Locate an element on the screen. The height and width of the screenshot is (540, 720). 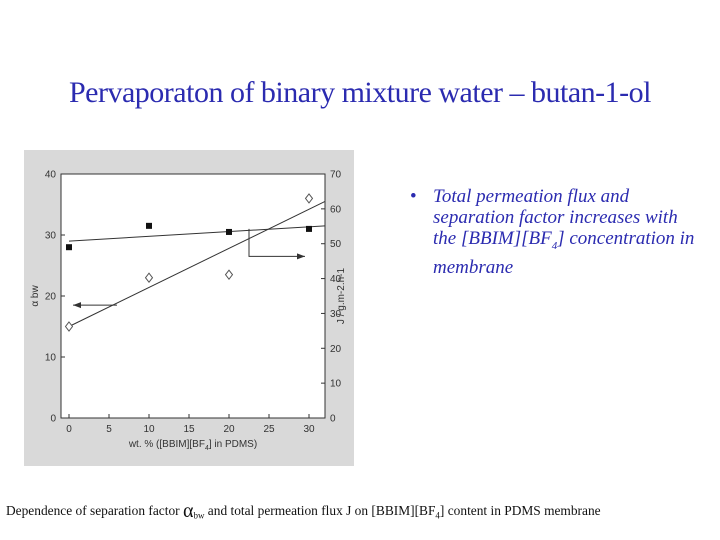
y-tick-label: 10 is located at coordinates (51, 358).